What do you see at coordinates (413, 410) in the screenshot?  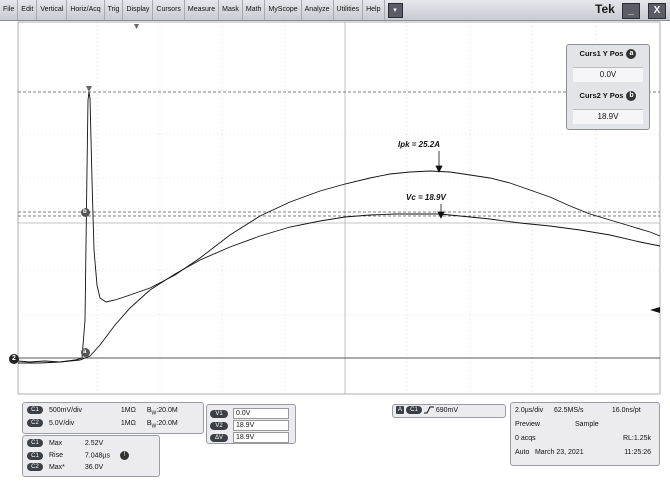 I see `trigger-channel-badge: C1` at bounding box center [413, 410].